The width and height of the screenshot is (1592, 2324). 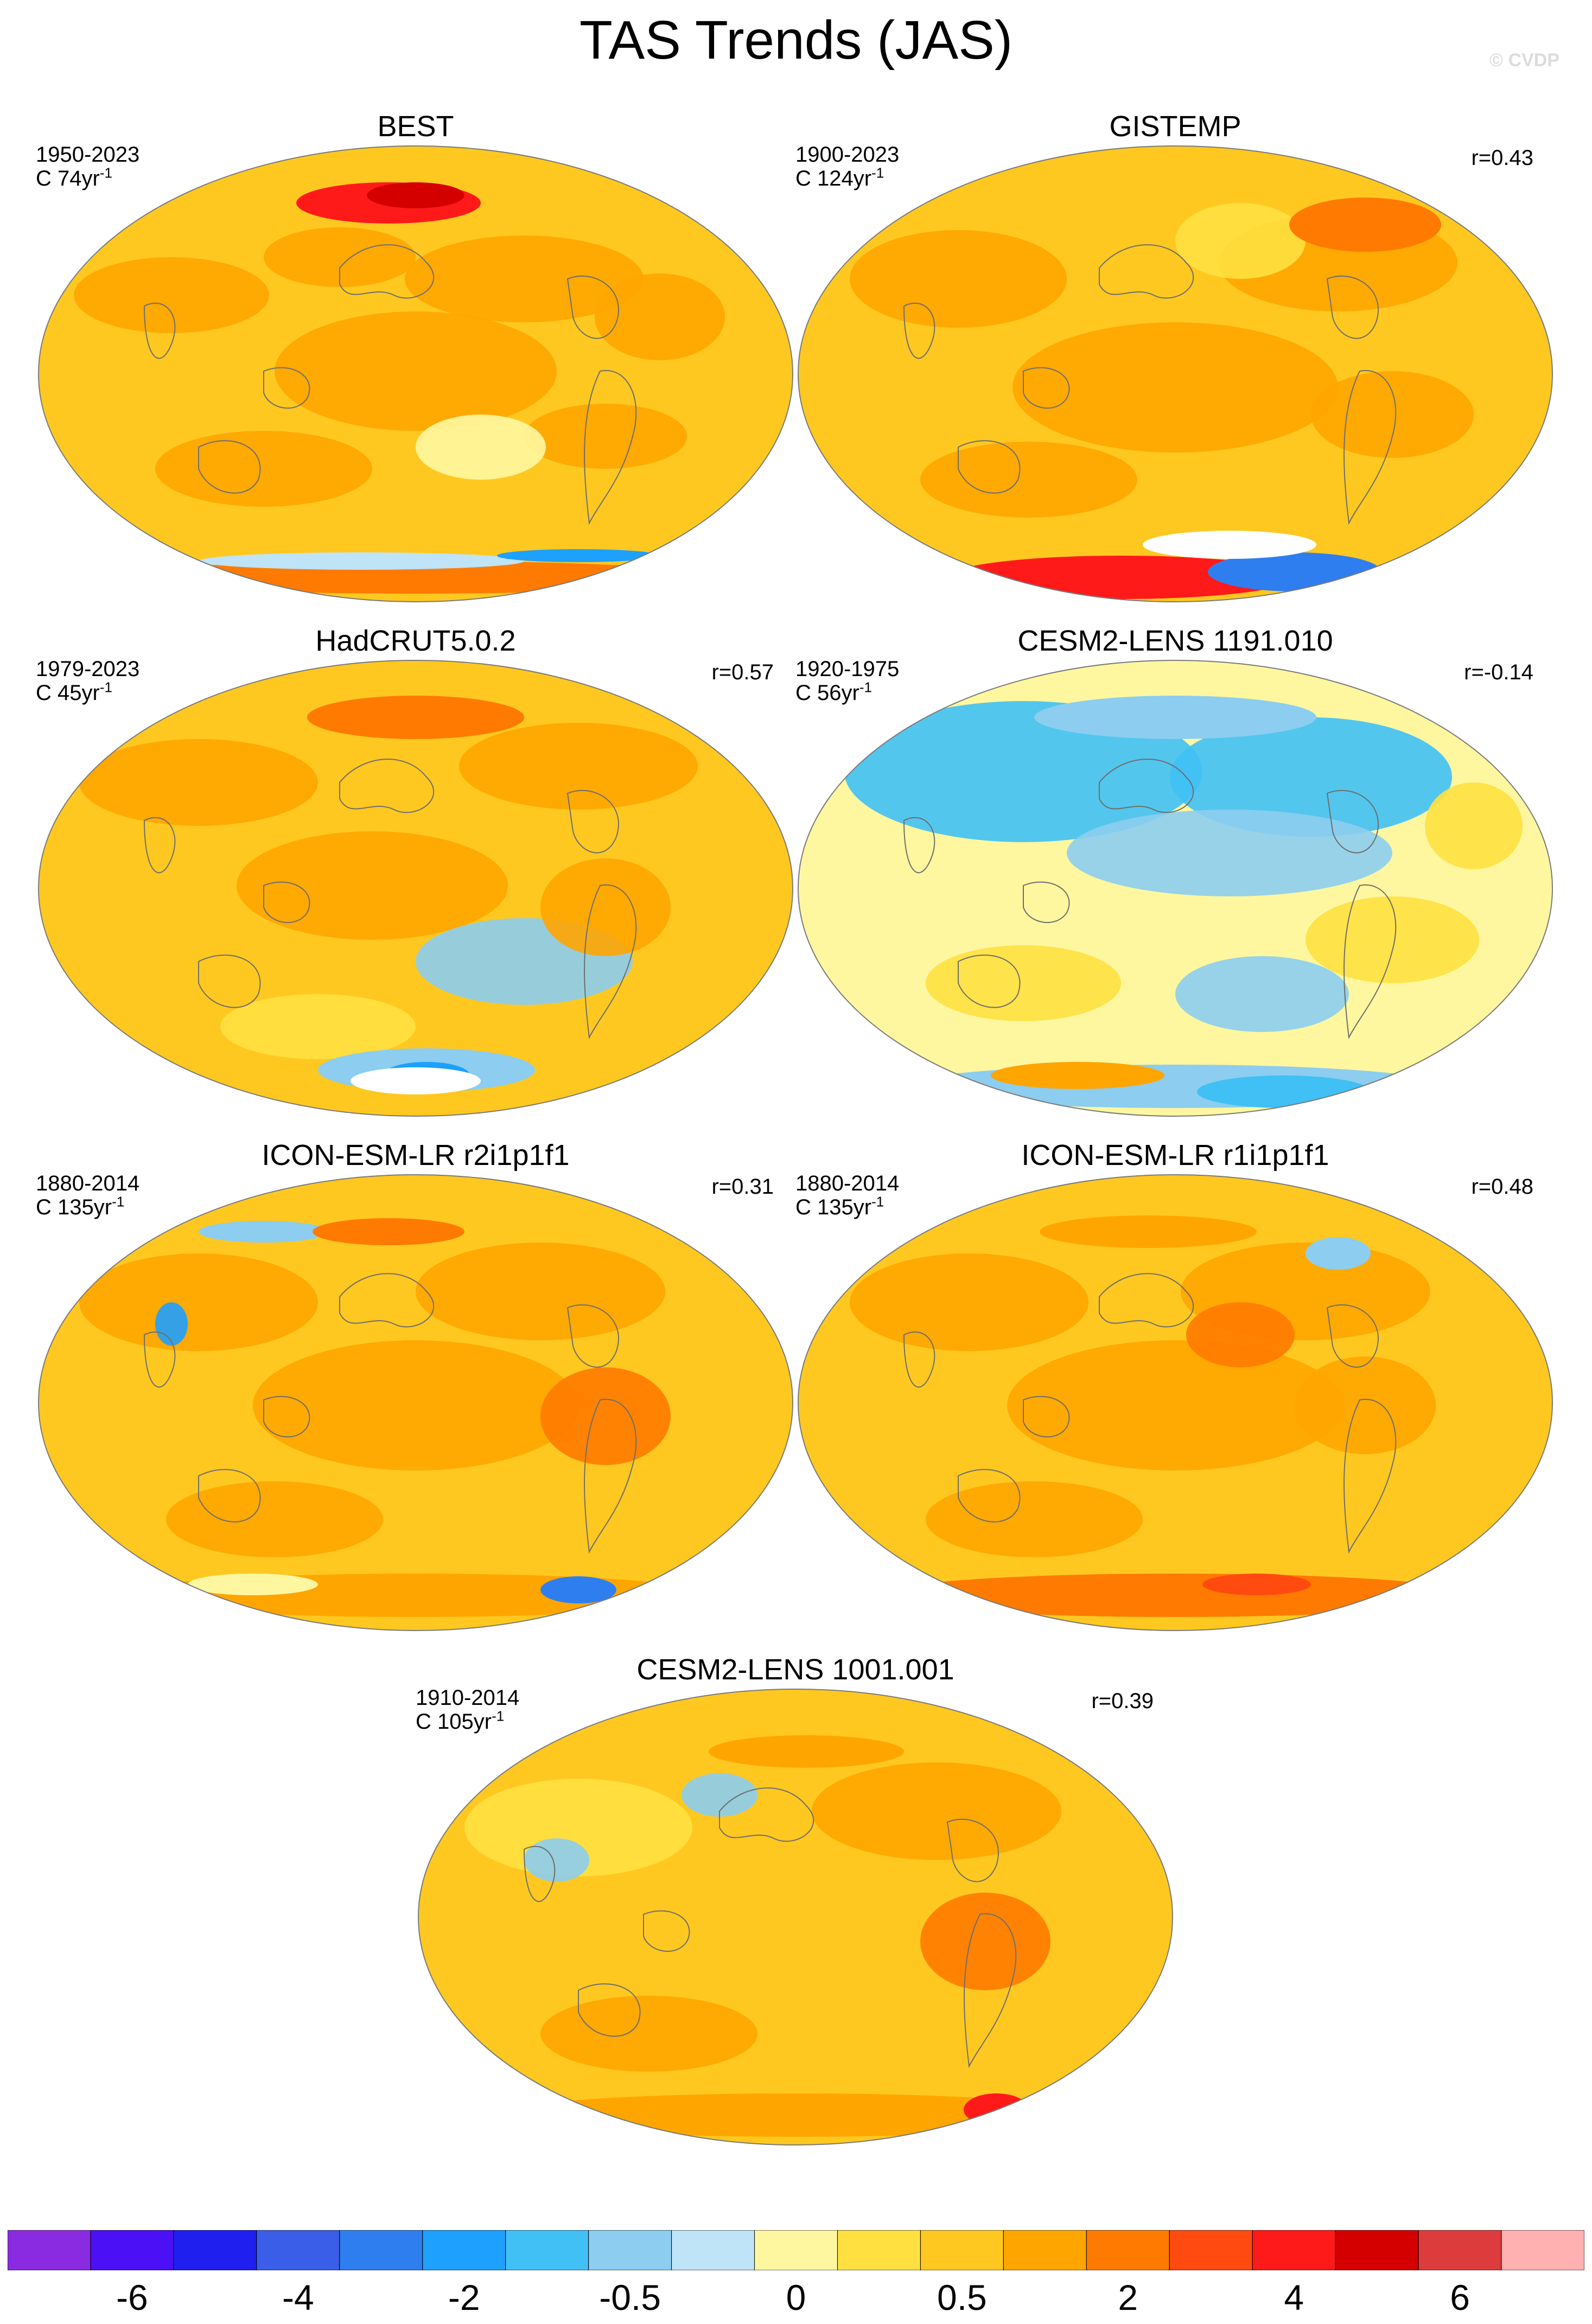 What do you see at coordinates (630, 2297) in the screenshot?
I see `colorbar-tick-label: -0.5` at bounding box center [630, 2297].